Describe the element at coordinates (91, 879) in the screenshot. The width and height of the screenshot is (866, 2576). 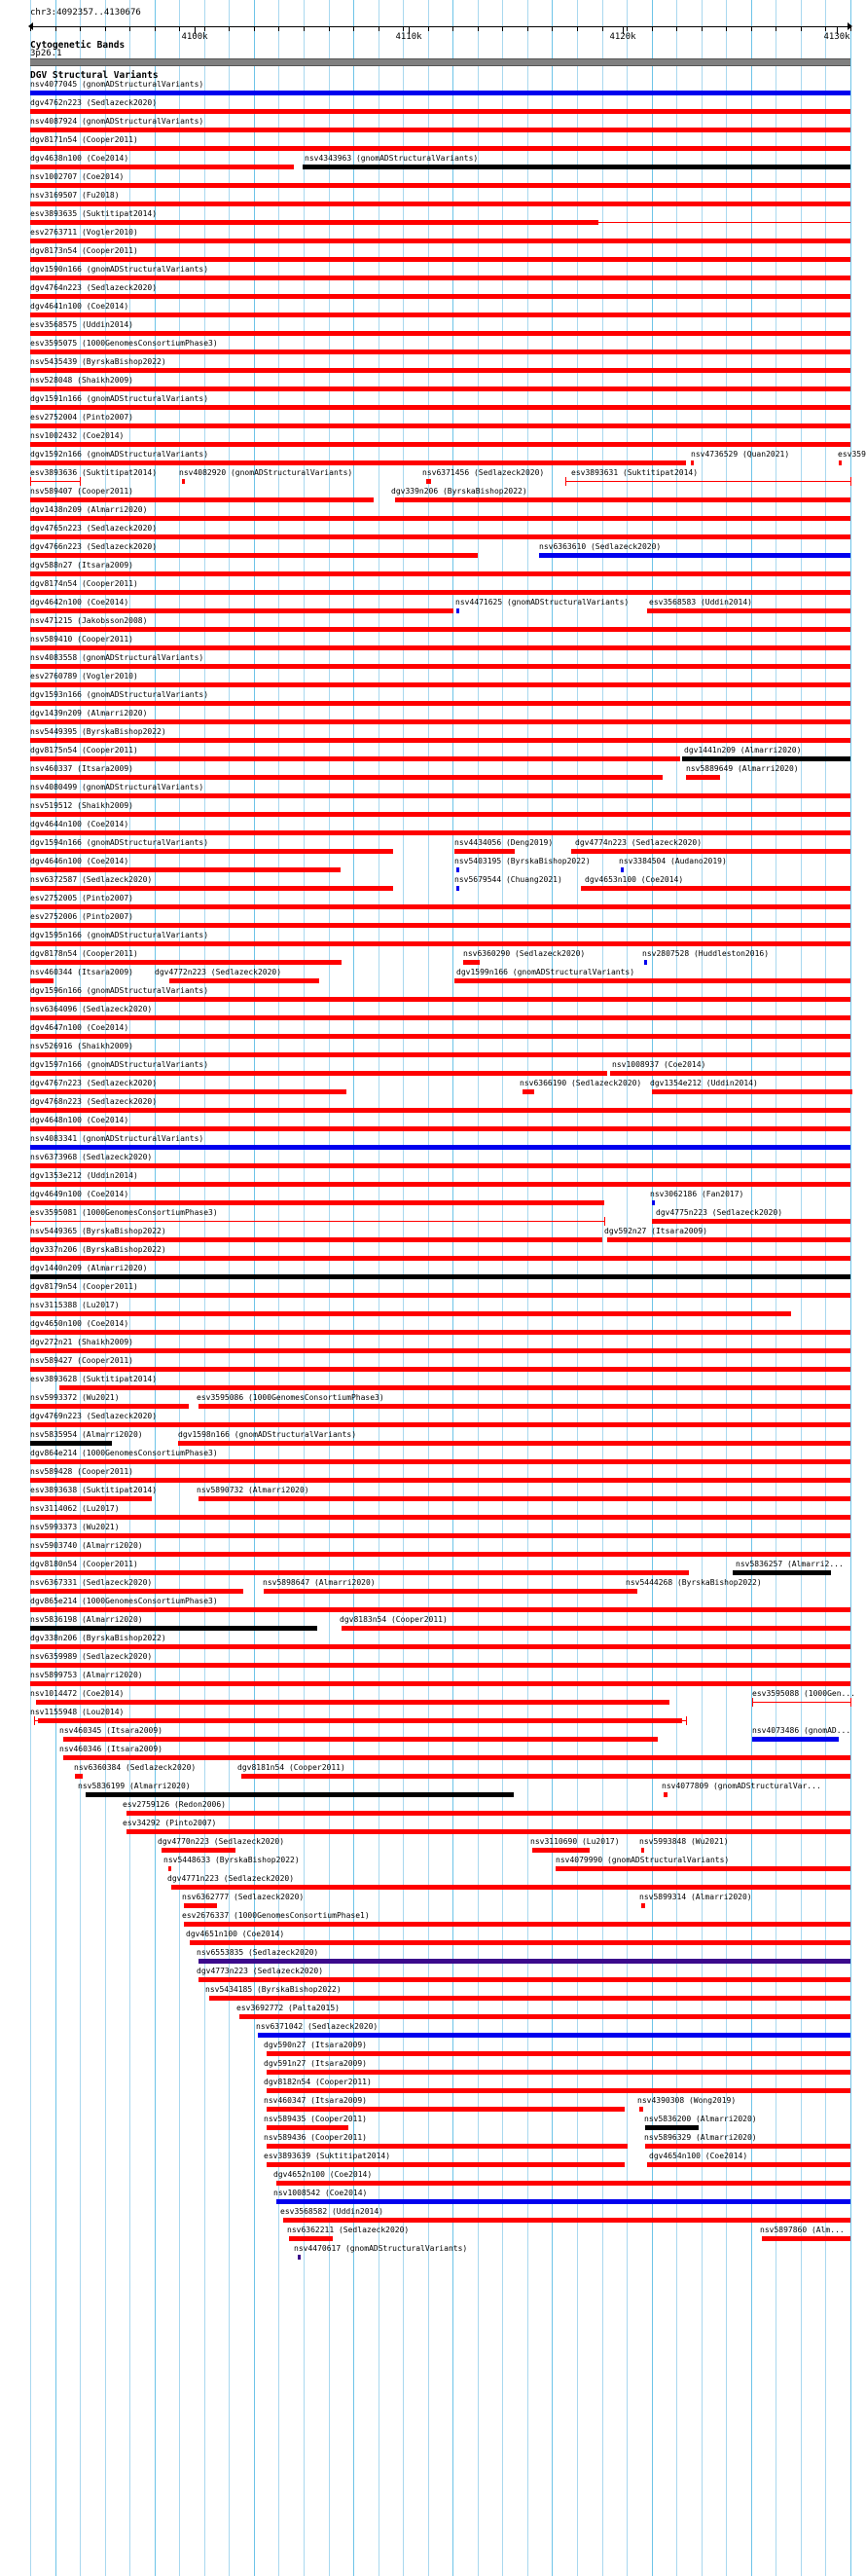
I see `dgv-feature-label: nsv6372587 (Sedlazeck2020)` at that location.